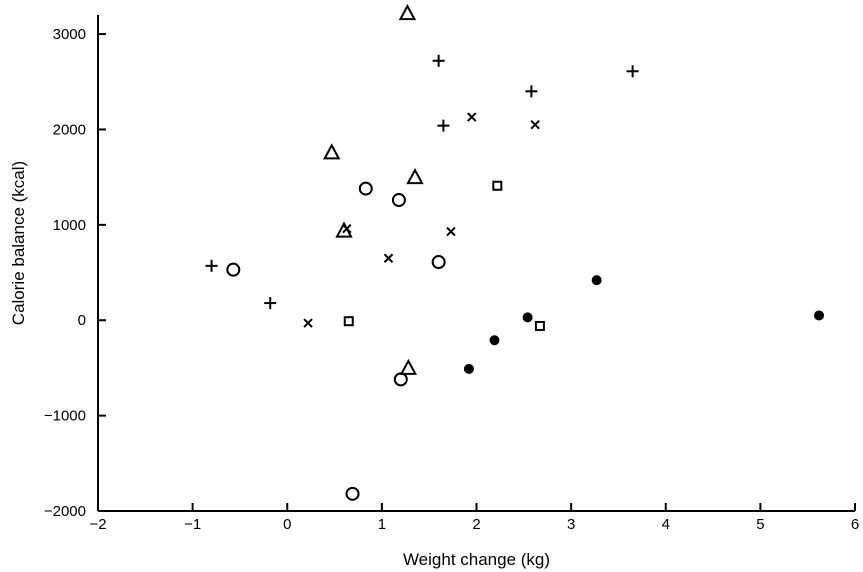 Image resolution: width=863 pixels, height=572 pixels. What do you see at coordinates (571, 524) in the screenshot?
I see `x-tick-label: 3` at bounding box center [571, 524].